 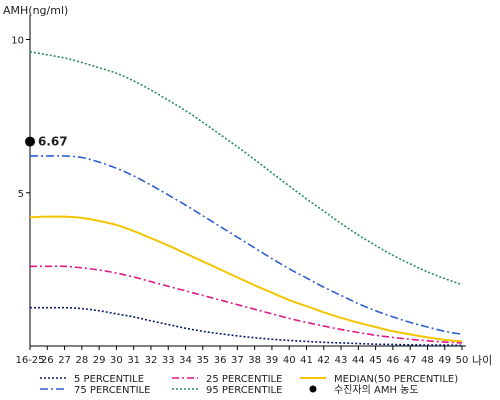 What do you see at coordinates (393, 360) in the screenshot?
I see `x-tick-label: 46` at bounding box center [393, 360].